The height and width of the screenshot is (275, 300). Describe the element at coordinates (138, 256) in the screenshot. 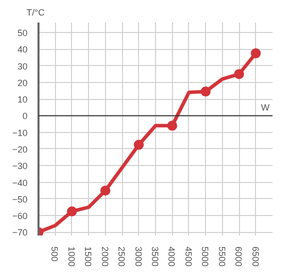

I see `x-tick-label: 3000` at that location.